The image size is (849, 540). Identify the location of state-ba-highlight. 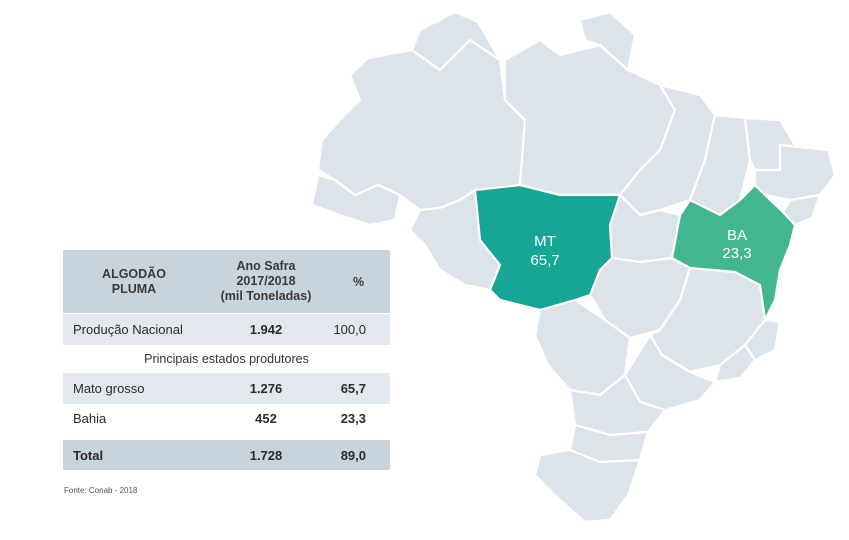
(733, 253).